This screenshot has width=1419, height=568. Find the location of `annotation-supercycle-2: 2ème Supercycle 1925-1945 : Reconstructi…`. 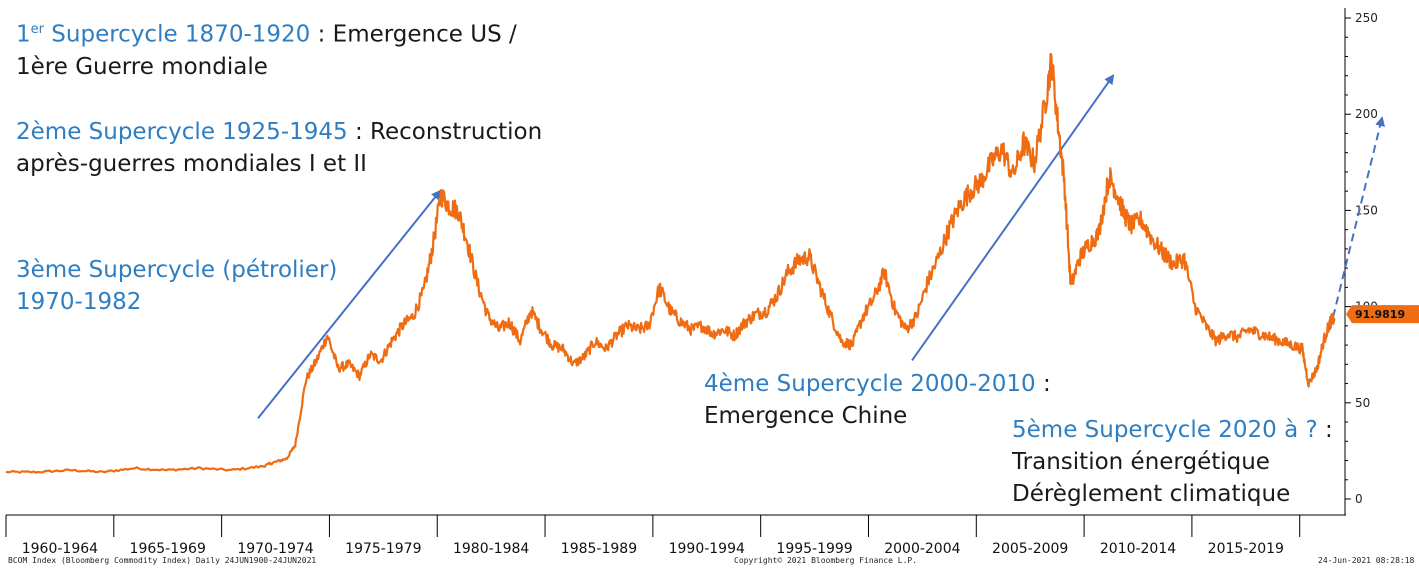

annotation-supercycle-2: 2ème Supercycle 1925-1945 : Reconstructi… is located at coordinates (279, 148).